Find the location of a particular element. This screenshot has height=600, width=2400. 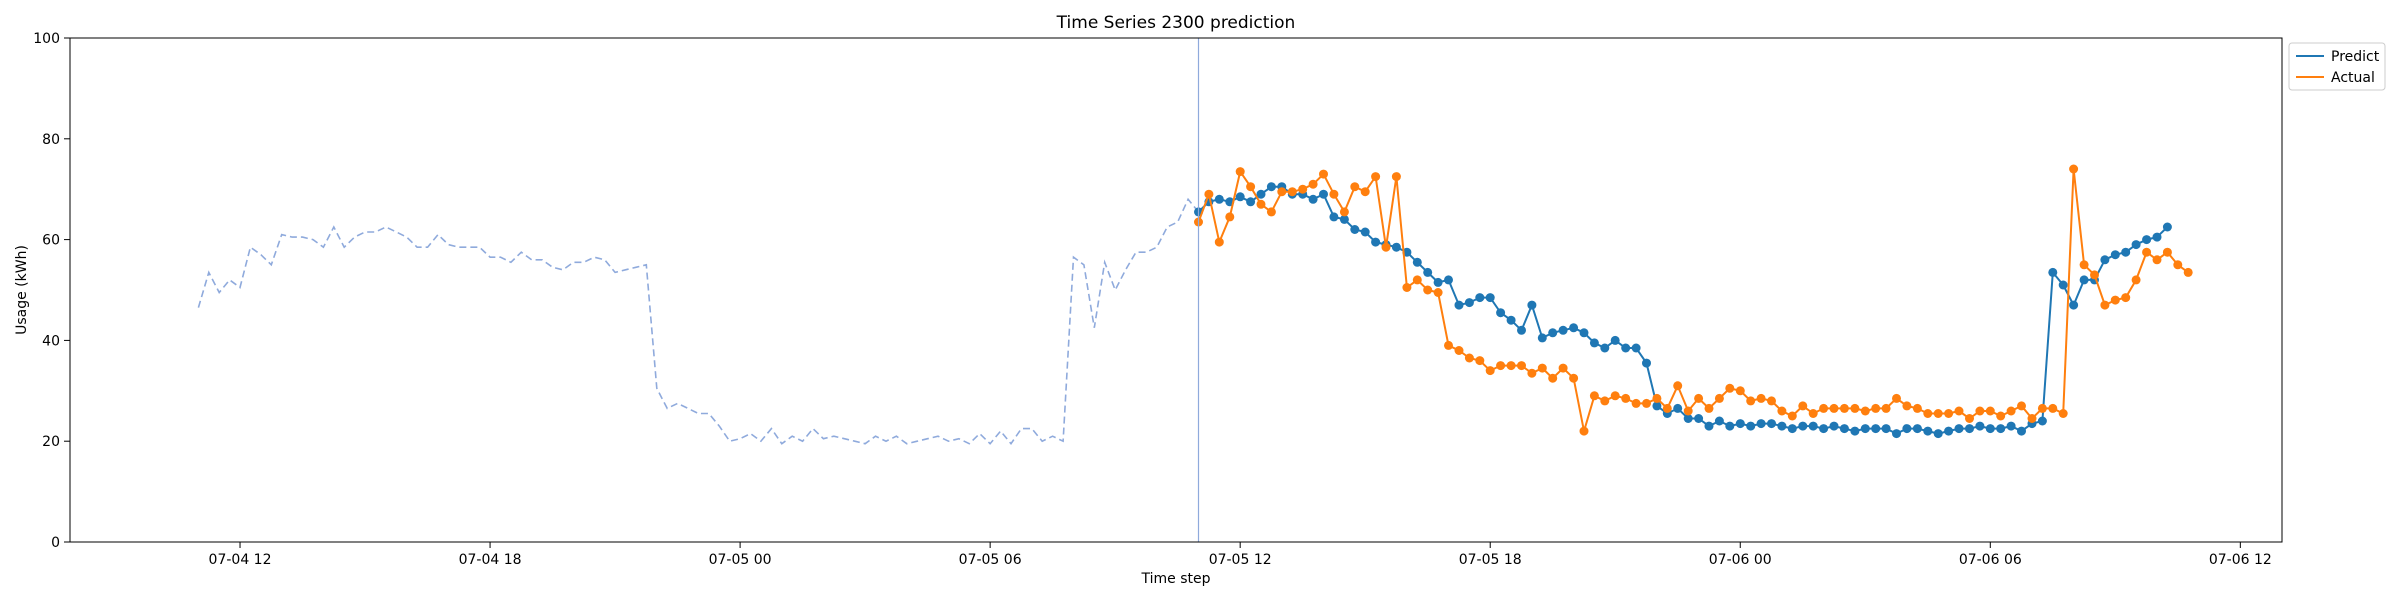

x-tick-label-48: 07-06 00 is located at coordinates (1740, 560).